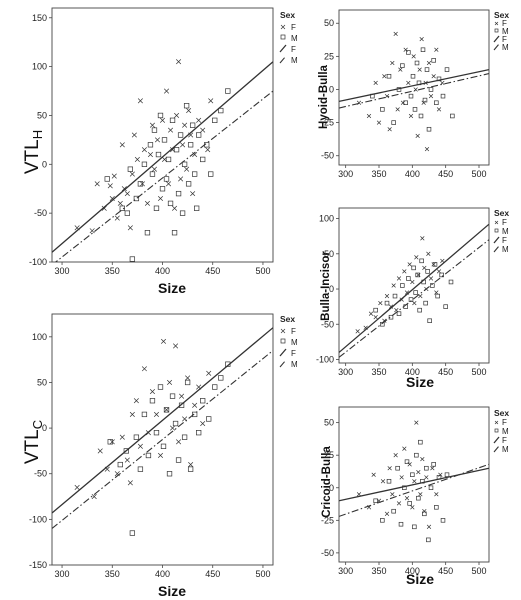 This screenshot has height=600, width=521. What do you see at coordinates (412, 174) in the screenshot?
I see `x-tick-label: 400` at bounding box center [412, 174].